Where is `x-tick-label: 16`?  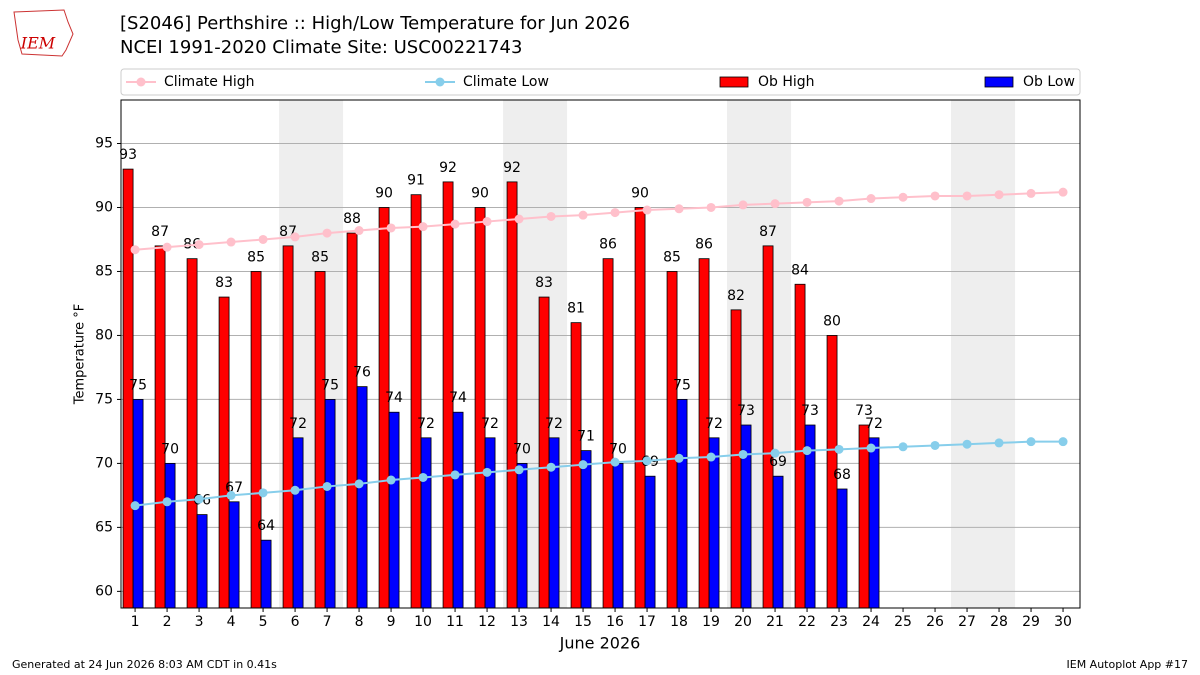 x-tick-label: 16 is located at coordinates (615, 622).